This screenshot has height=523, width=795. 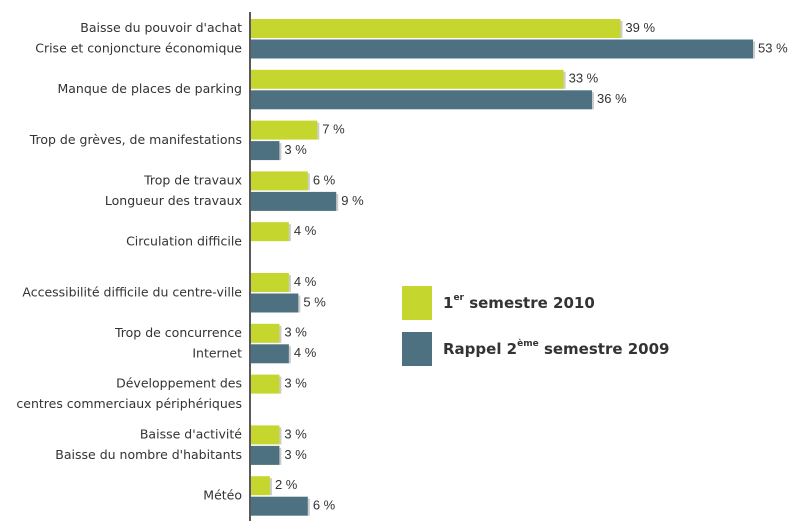 I want to click on category-label: Trop de travaux, so click(x=192, y=179).